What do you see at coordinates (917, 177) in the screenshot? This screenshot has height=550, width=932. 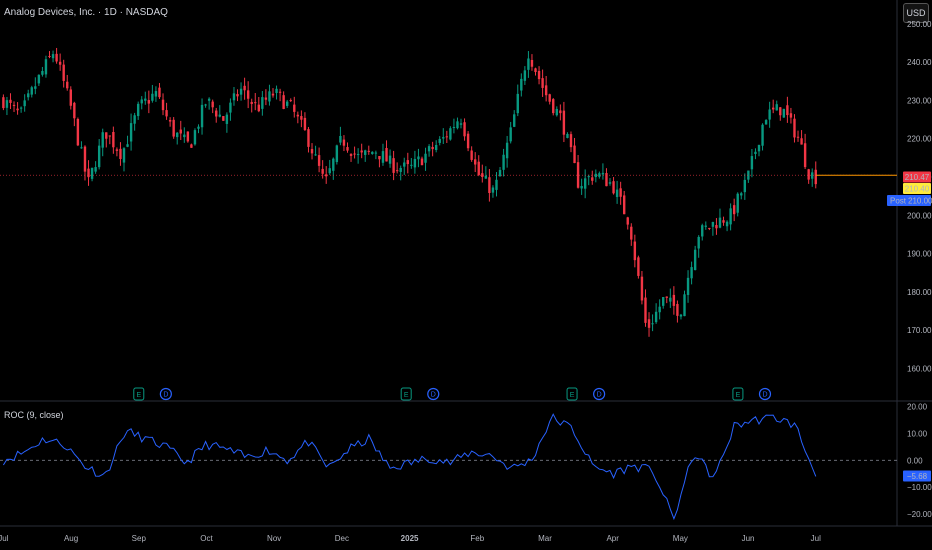 I see `last-price-label: 210.47` at bounding box center [917, 177].